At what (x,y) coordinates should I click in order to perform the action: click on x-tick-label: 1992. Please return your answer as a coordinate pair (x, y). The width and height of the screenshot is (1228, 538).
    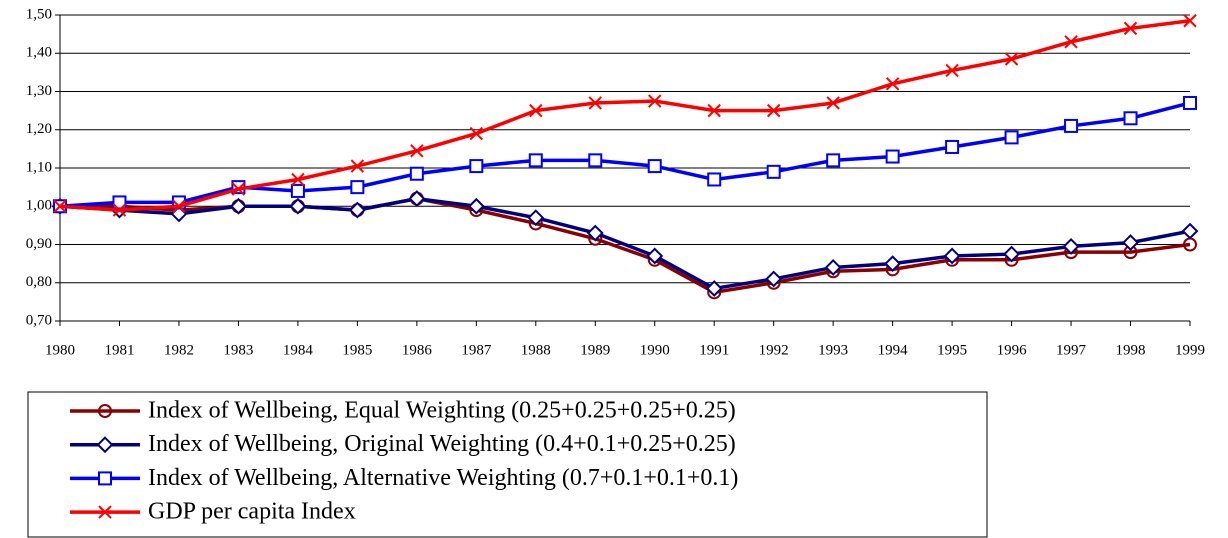
    Looking at the image, I should click on (774, 350).